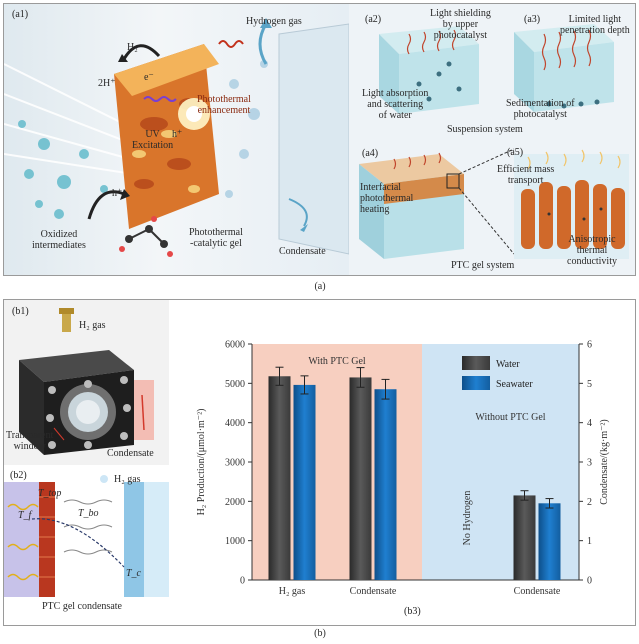  Describe the element at coordinates (604, 461) in the screenshot. I see `y-right-axis-title: Condensate/(kg·m⁻²)` at that location.